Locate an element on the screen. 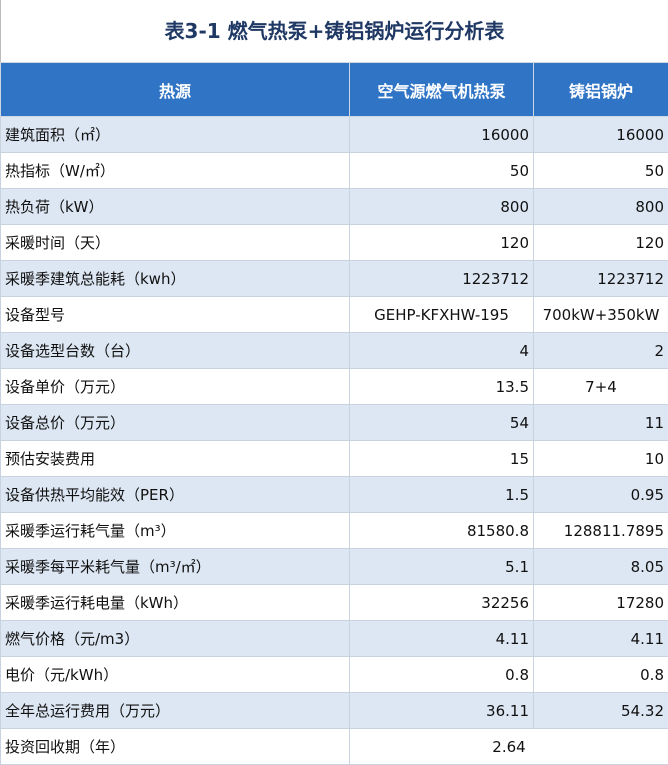 The width and height of the screenshot is (668, 765). row-label: 采暖季每平米耗气量（m³/㎡） is located at coordinates (175, 567).